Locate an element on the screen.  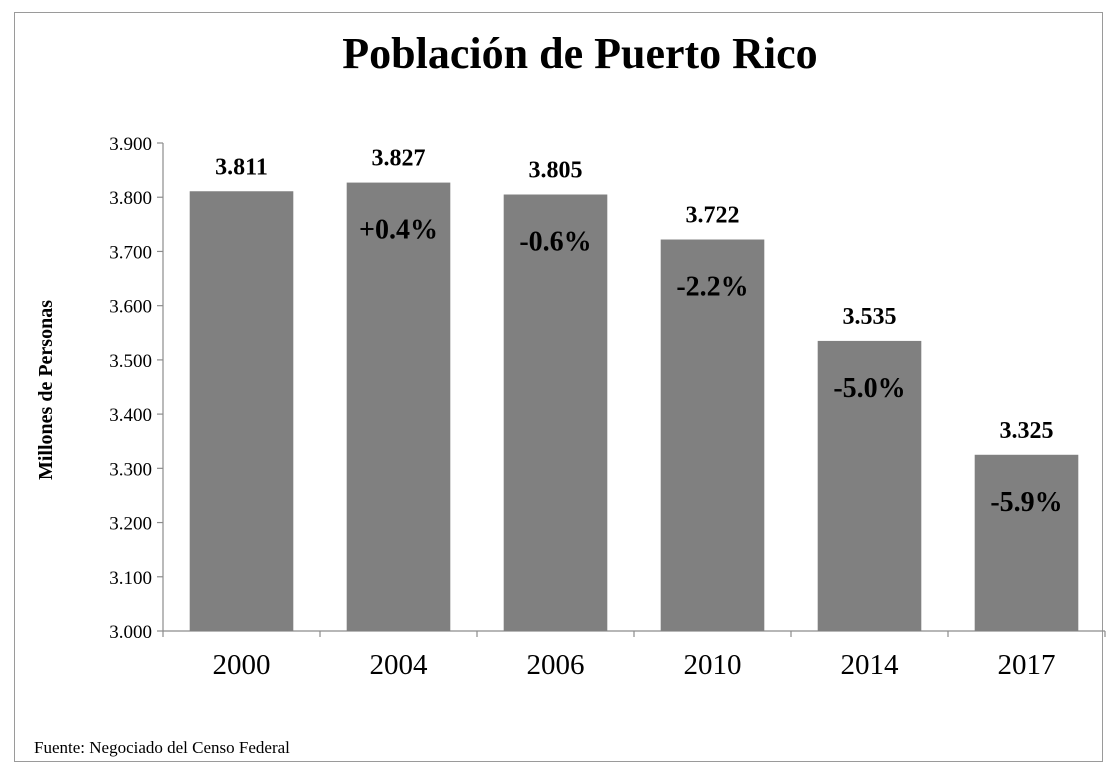
value-label: 3.535 is located at coordinates (870, 317).